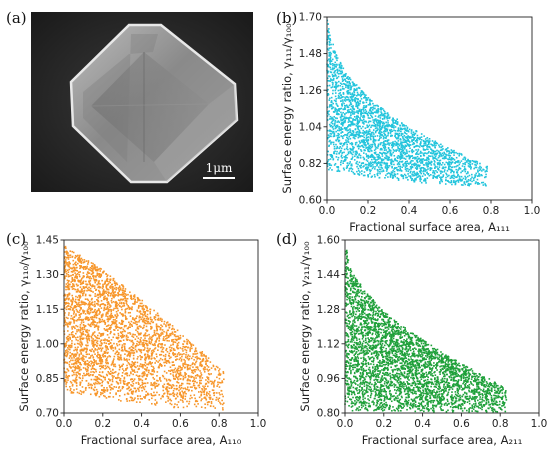 This screenshot has height=450, width=550. I want to click on y-tick-label: 1.48, so click(310, 54).